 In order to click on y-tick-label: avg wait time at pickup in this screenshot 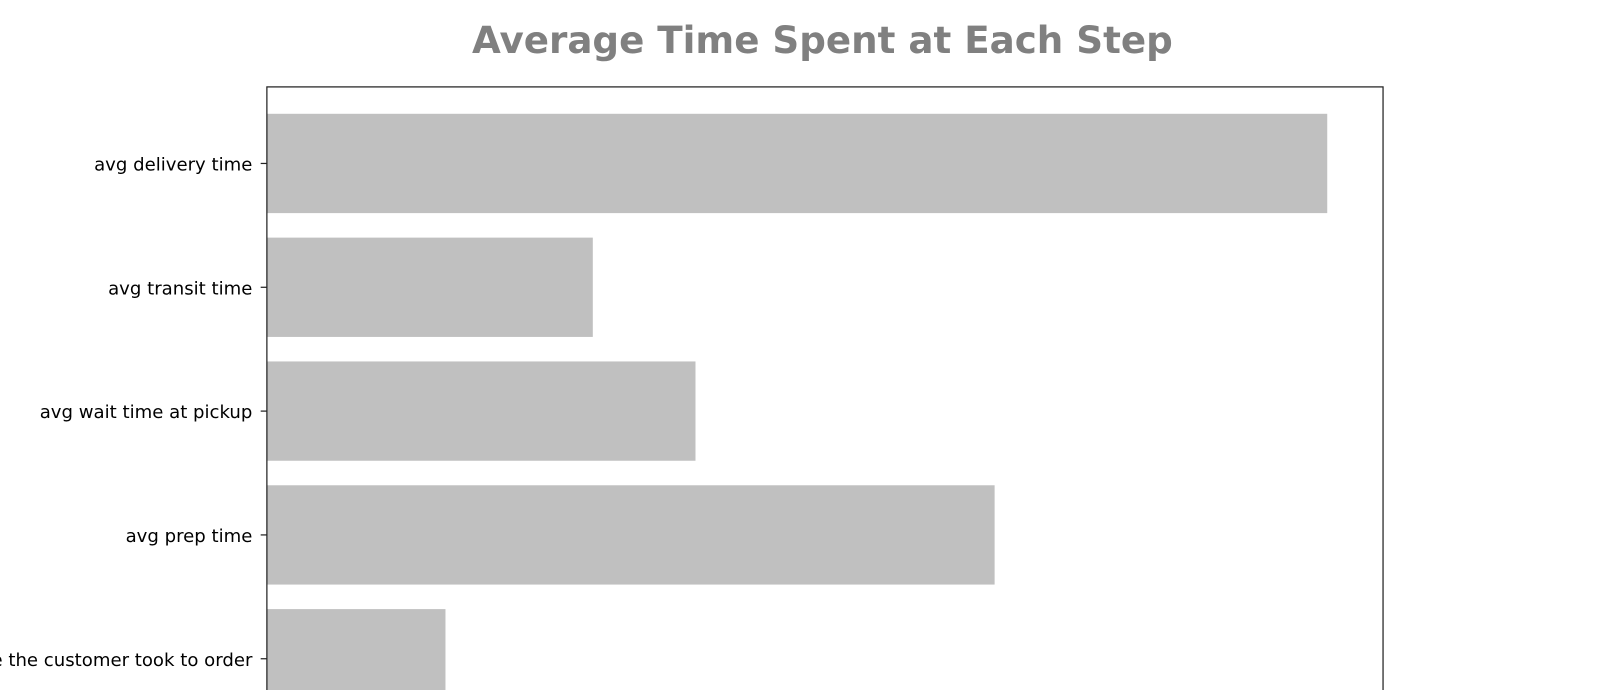, I will do `click(146, 412)`.